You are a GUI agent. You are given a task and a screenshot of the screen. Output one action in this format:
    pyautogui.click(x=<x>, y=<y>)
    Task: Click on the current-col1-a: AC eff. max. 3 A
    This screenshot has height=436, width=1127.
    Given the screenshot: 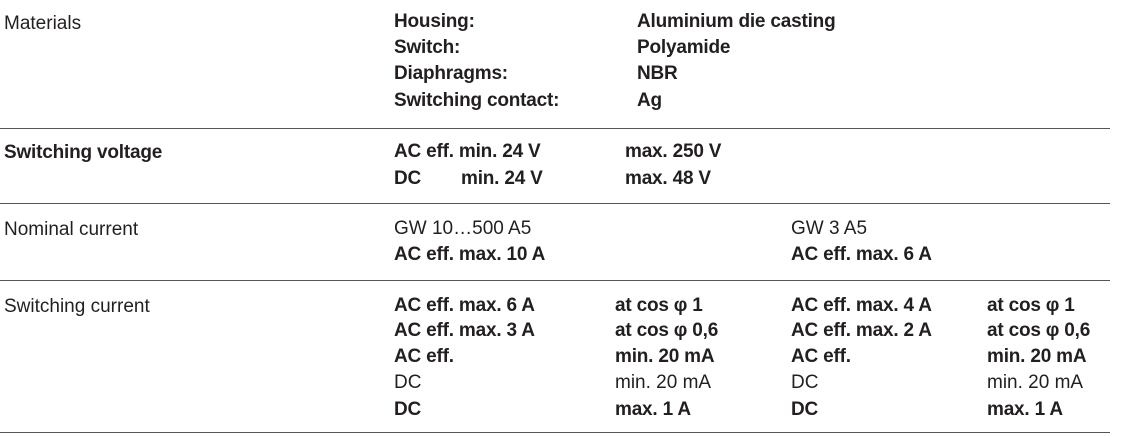 What is the action you would take?
    pyautogui.click(x=464, y=330)
    